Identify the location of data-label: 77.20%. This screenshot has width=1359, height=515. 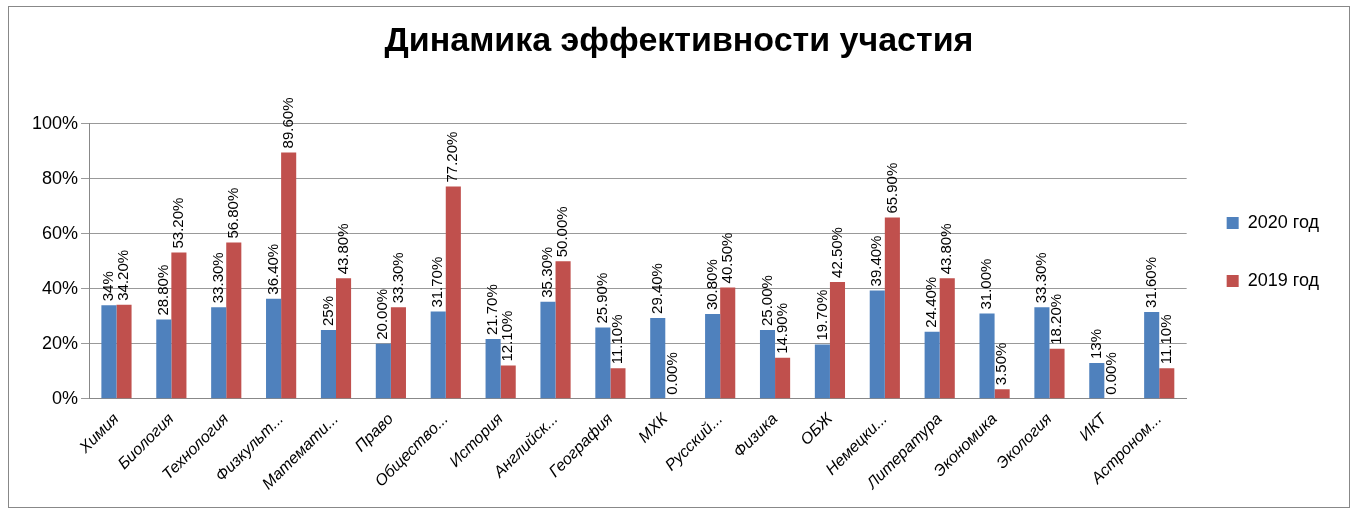
(452, 157).